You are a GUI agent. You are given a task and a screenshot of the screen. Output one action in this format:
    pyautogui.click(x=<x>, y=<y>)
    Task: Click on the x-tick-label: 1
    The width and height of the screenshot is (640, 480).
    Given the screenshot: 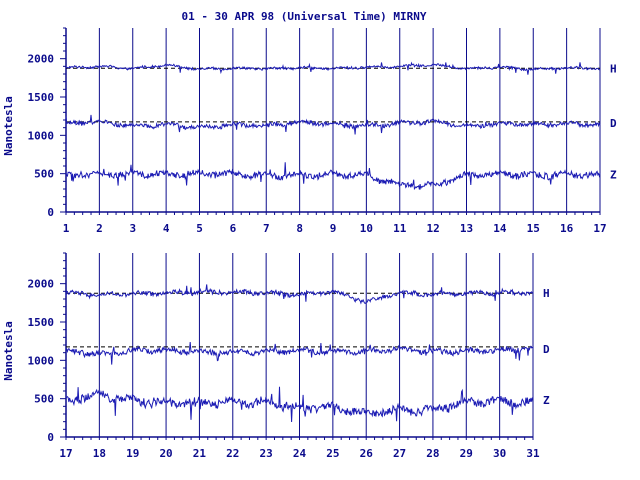 What is the action you would take?
    pyautogui.click(x=66, y=228)
    